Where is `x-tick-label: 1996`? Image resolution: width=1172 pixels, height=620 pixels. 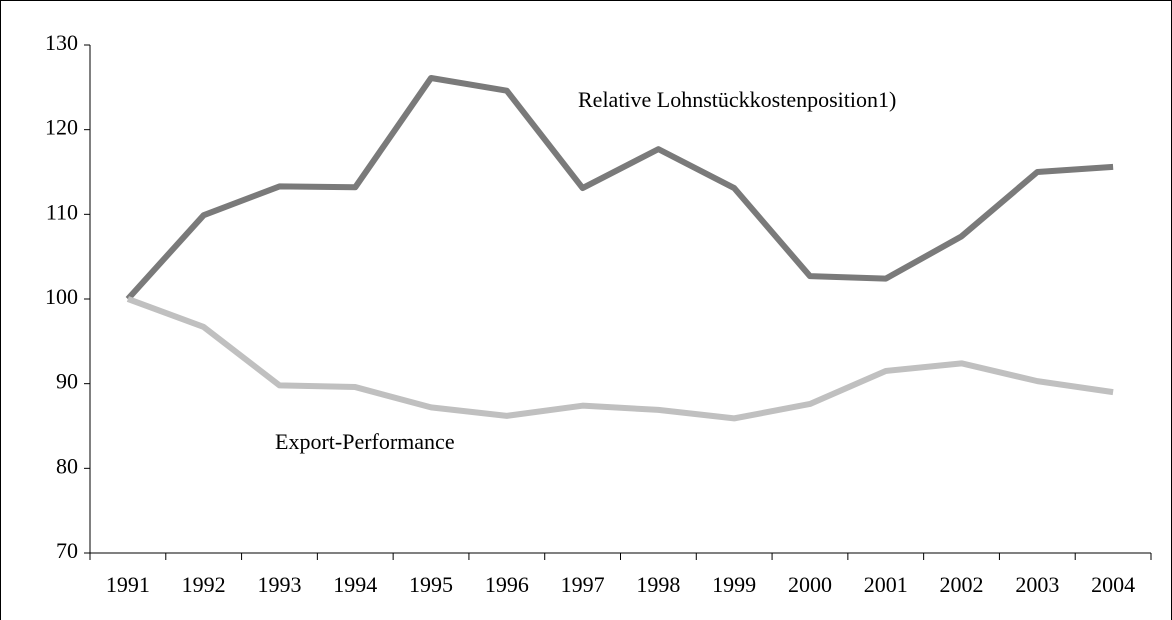 x-tick-label: 1996 is located at coordinates (507, 584).